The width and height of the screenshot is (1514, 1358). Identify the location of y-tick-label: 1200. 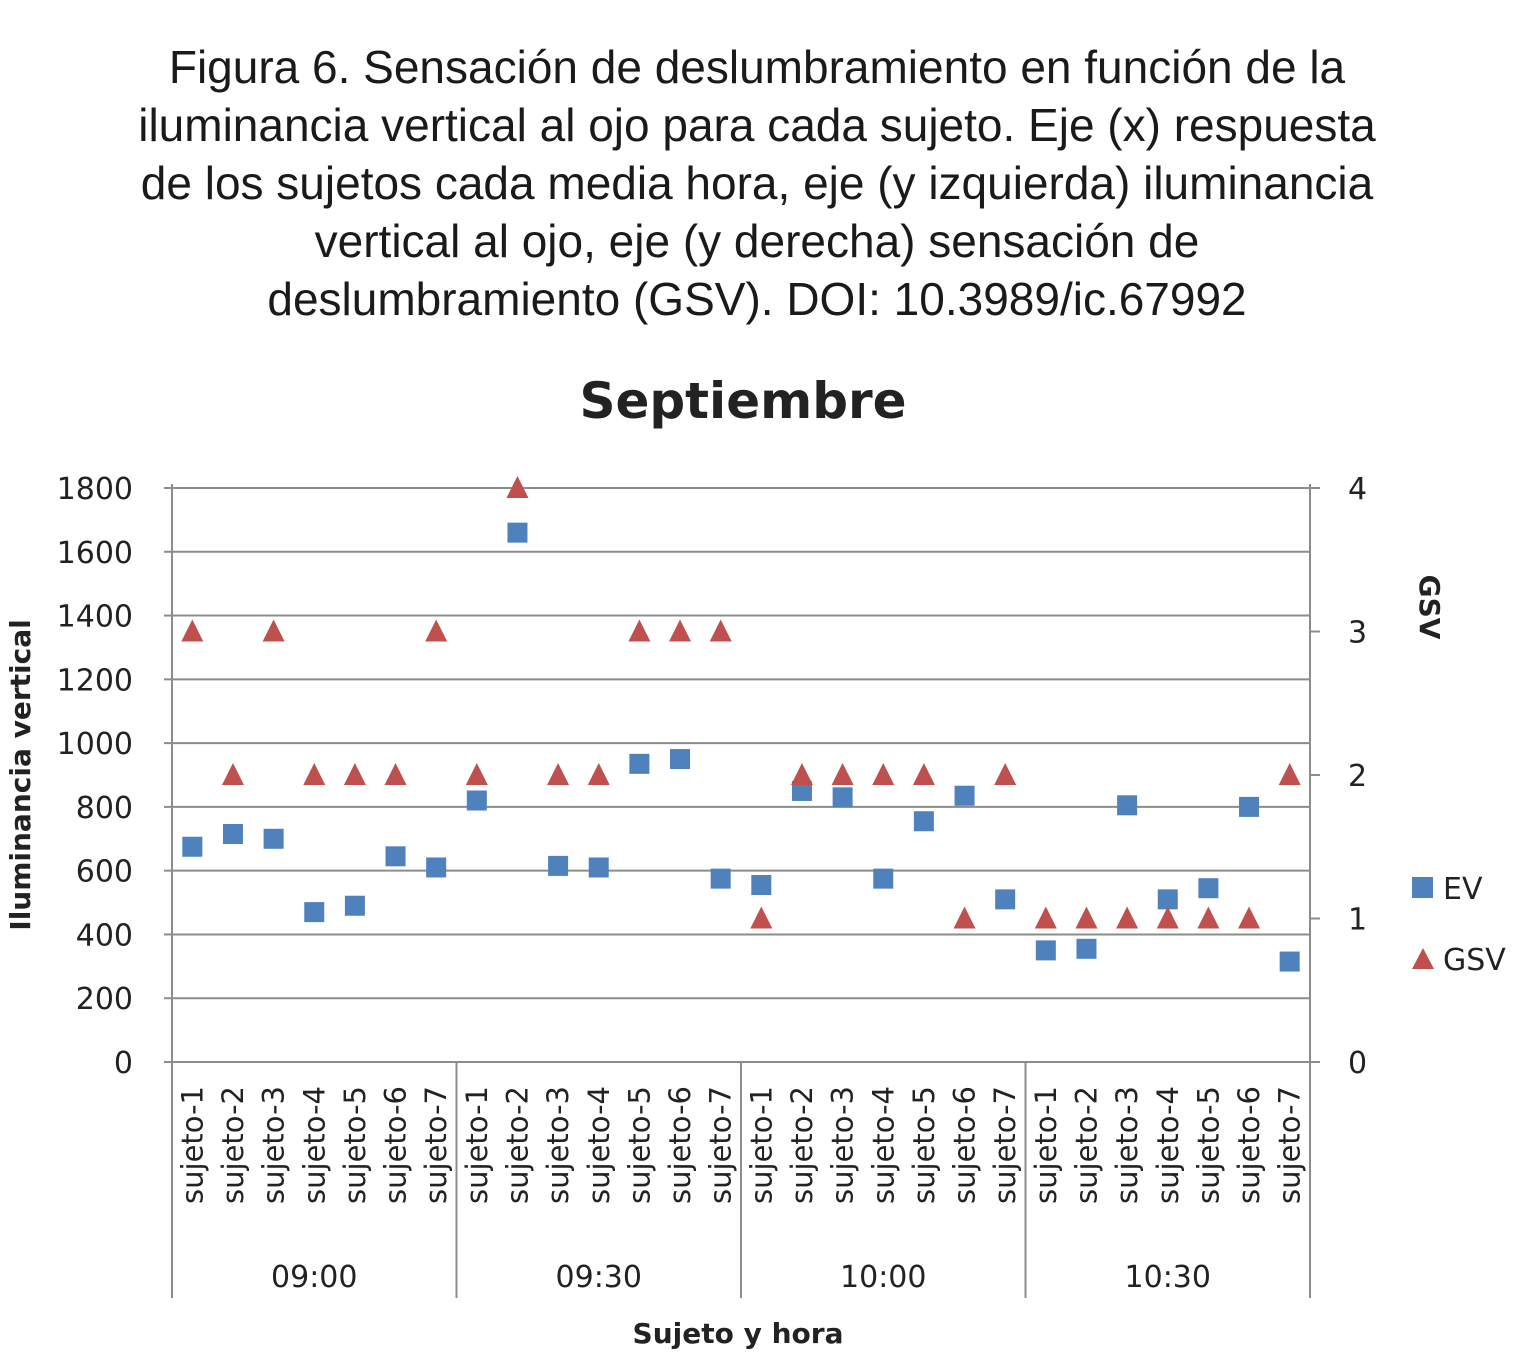
(95, 680).